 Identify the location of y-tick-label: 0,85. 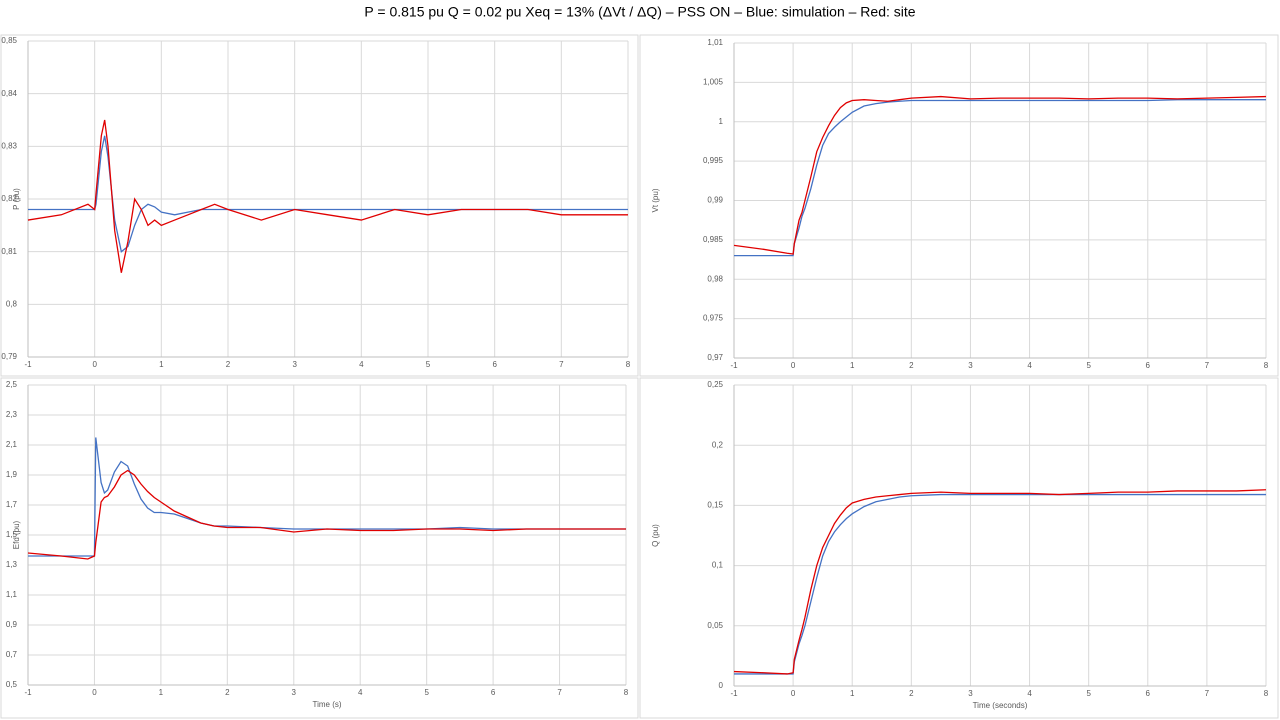
(9, 40).